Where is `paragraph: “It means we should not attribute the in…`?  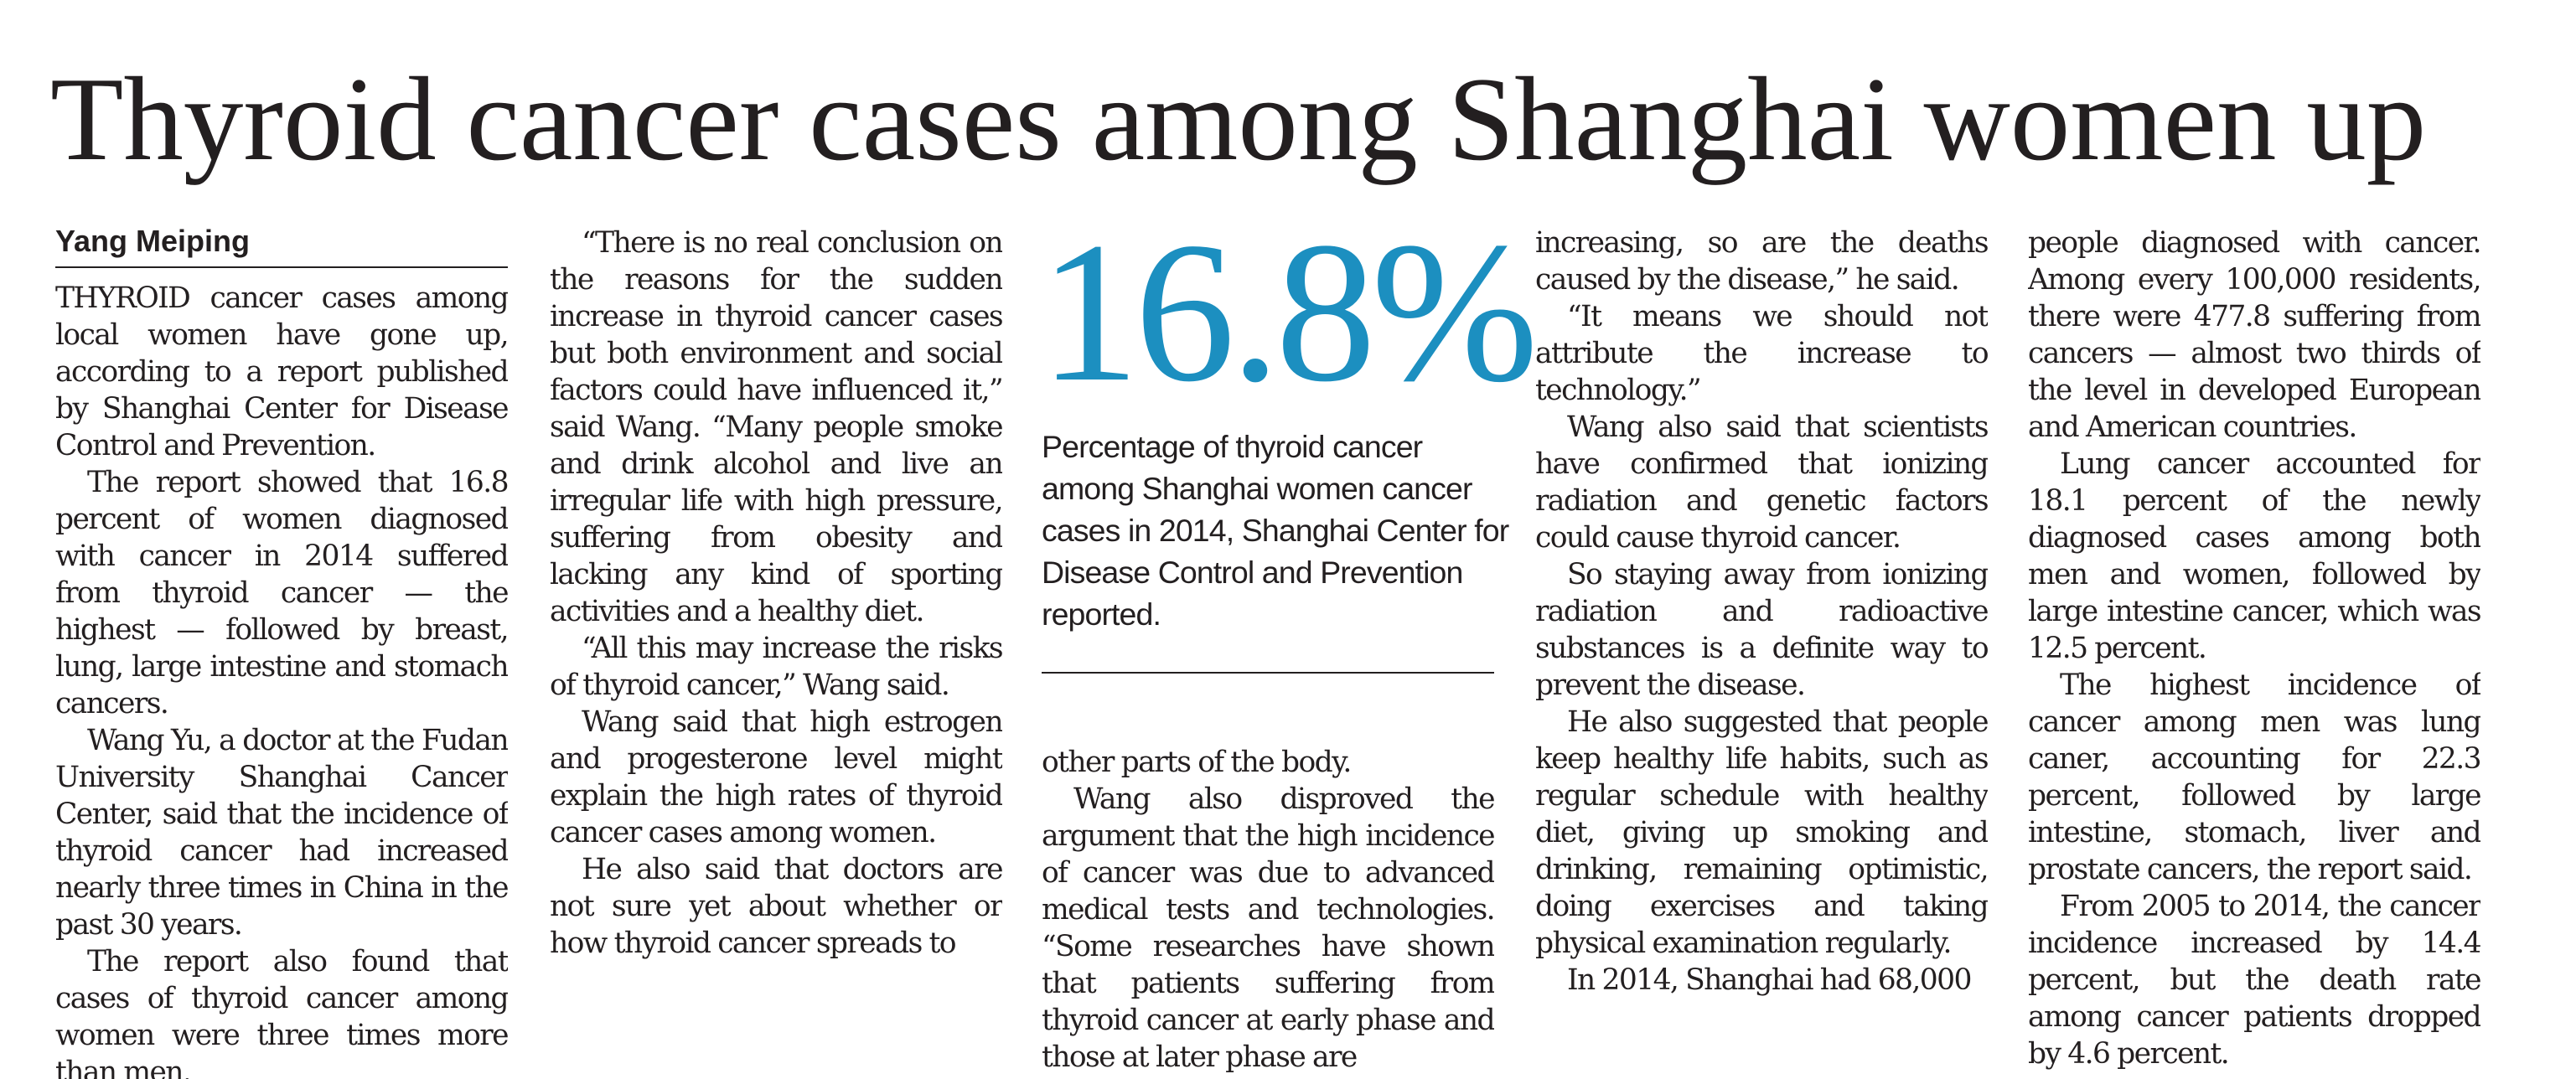
paragraph: “It means we should not attribute the in… is located at coordinates (1761, 353).